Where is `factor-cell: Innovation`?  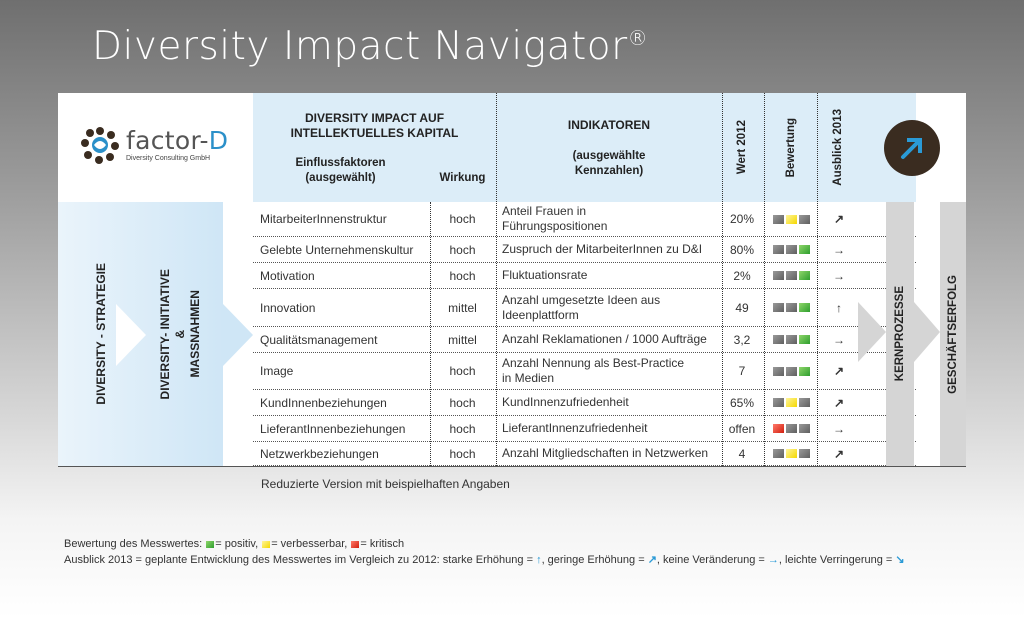
factor-cell: Innovation is located at coordinates (288, 307).